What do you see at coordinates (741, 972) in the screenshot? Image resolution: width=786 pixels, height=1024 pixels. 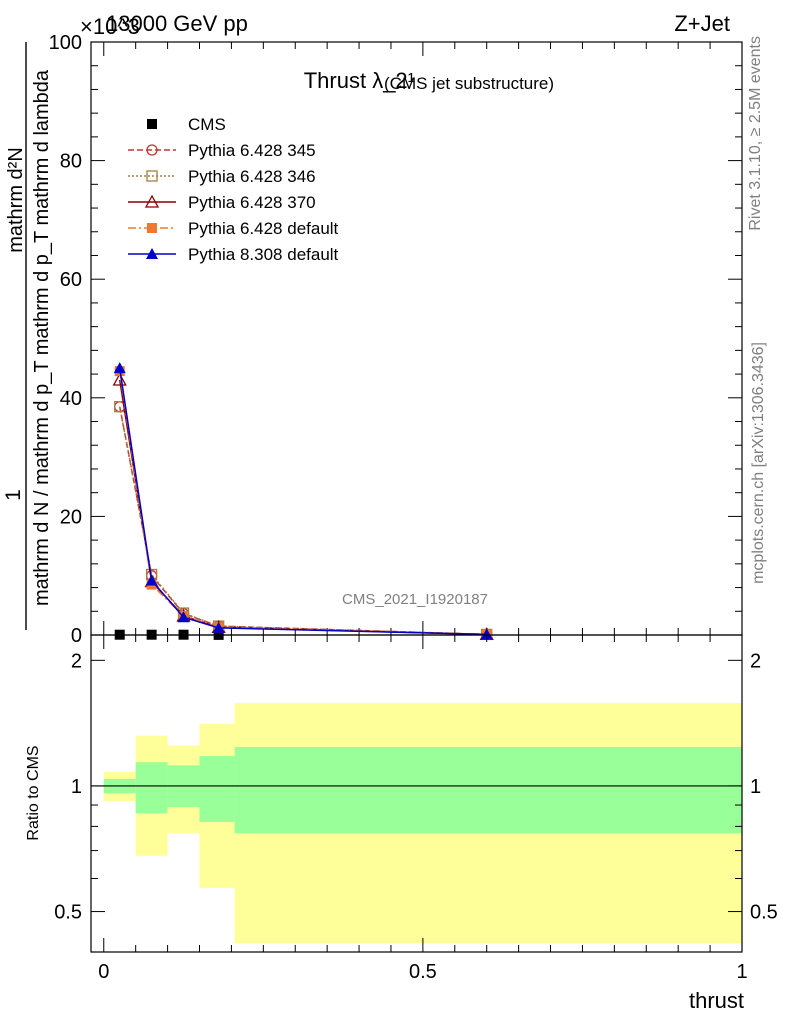 I see `xtick-label: 1` at bounding box center [741, 972].